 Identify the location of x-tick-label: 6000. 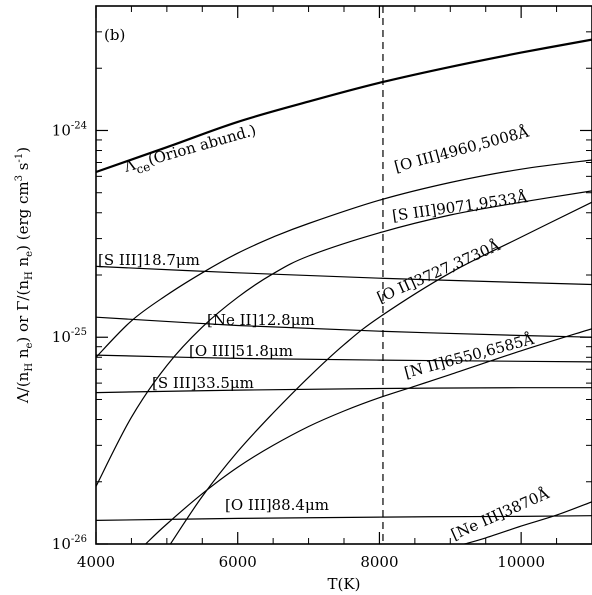
(238, 562).